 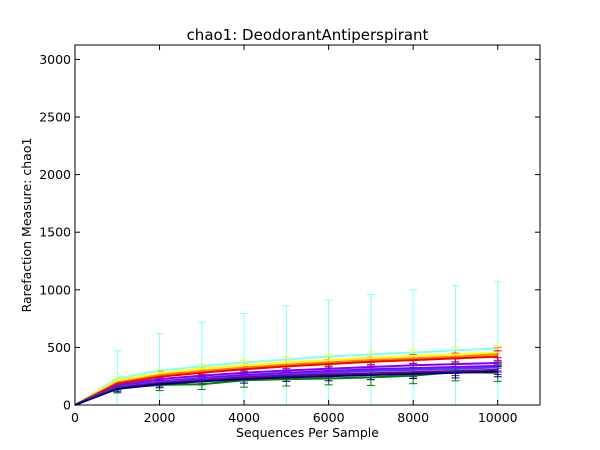 What do you see at coordinates (160, 417) in the screenshot?
I see `x-tick-label: 2000` at bounding box center [160, 417].